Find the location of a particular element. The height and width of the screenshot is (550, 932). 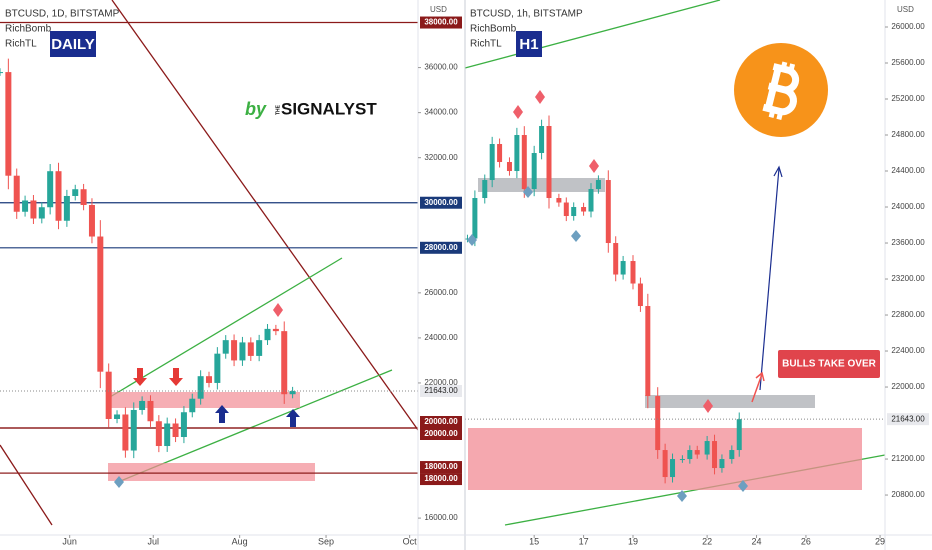

bitcoin-logo is located at coordinates (781, 90).